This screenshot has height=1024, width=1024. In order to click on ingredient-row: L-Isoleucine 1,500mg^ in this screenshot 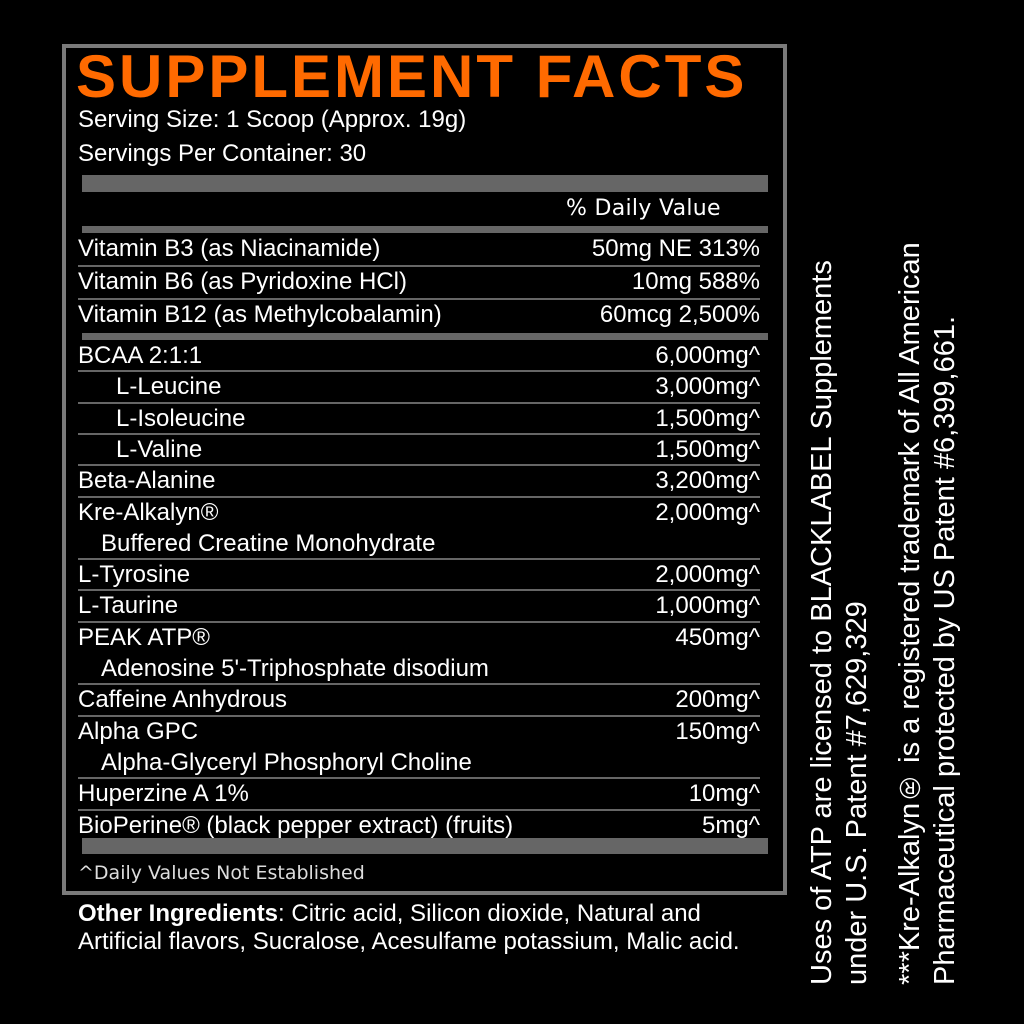, I will do `click(419, 418)`.